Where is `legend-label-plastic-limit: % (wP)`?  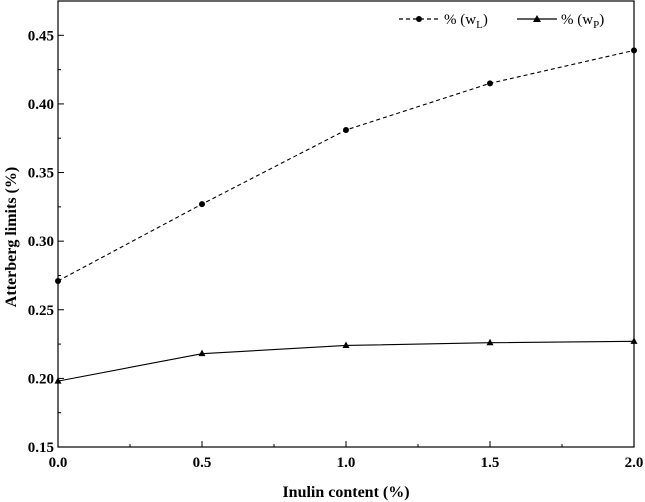
legend-label-plastic-limit: % (wP) is located at coordinates (582, 21).